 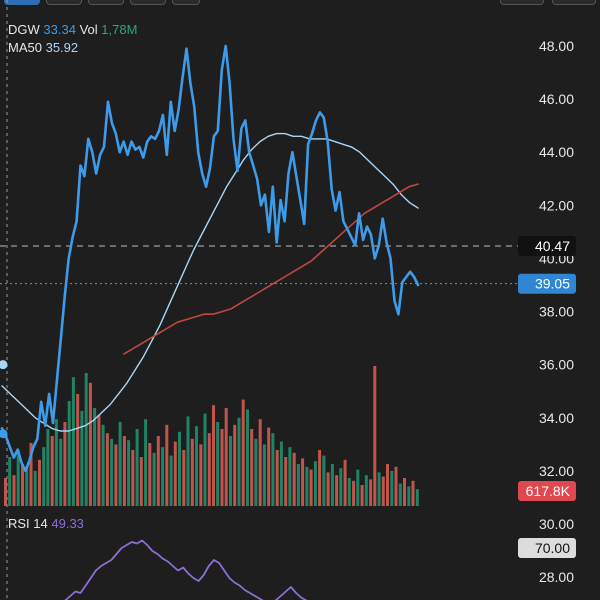 What do you see at coordinates (271, 269) in the screenshot?
I see `ma-slow-line` at bounding box center [271, 269].